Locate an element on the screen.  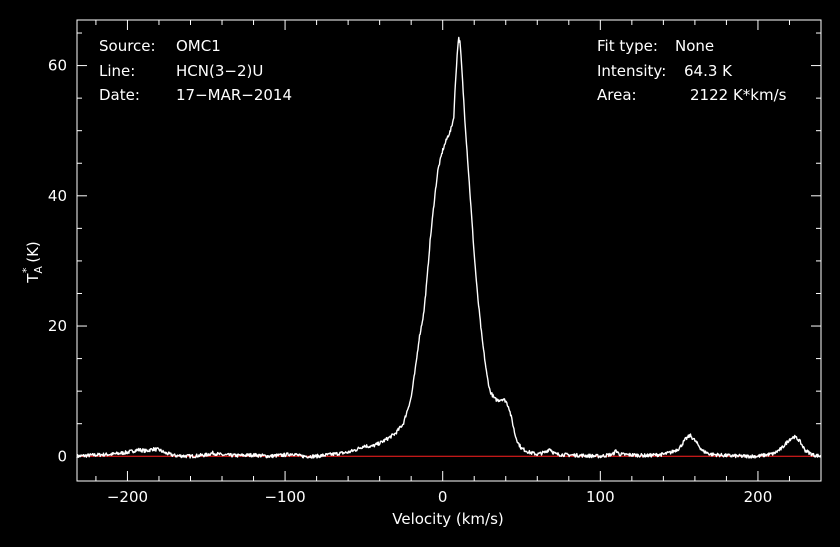
x-tick-label: −200 is located at coordinates (127, 497).